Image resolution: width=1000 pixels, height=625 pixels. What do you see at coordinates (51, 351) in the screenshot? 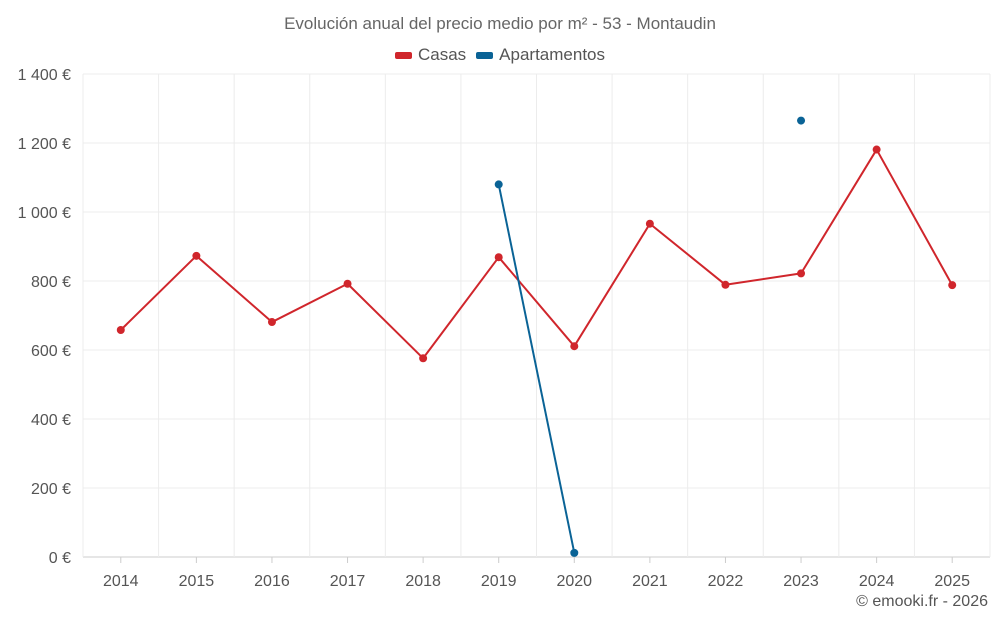
I see `y-tick-label: 600 €` at bounding box center [51, 351].